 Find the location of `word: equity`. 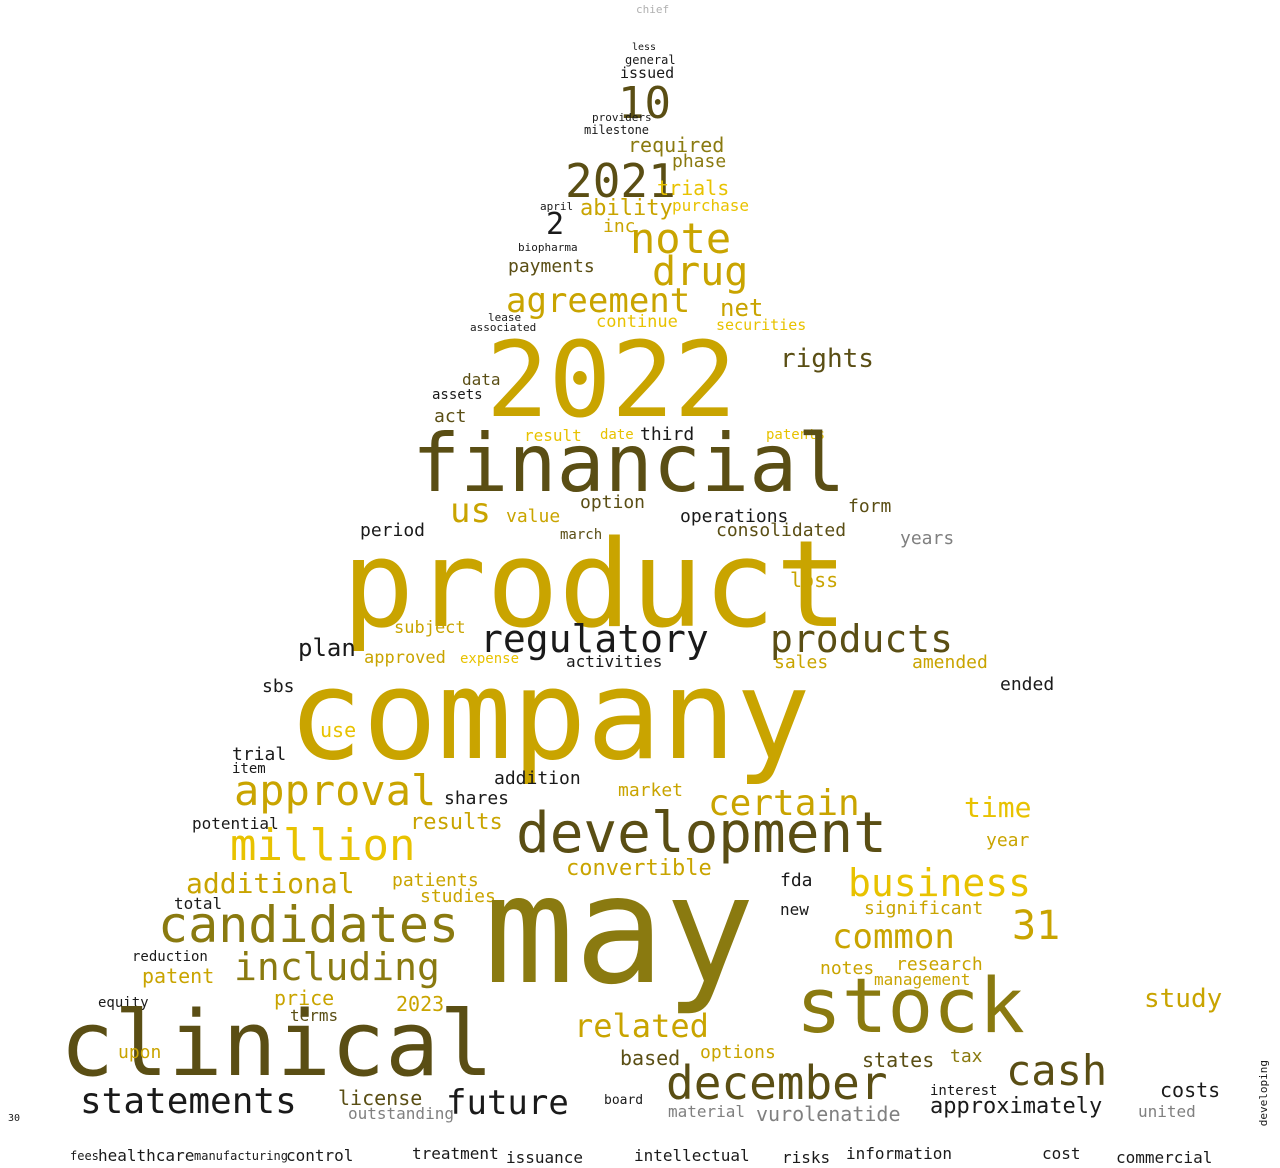

word: equity is located at coordinates (123, 1003).